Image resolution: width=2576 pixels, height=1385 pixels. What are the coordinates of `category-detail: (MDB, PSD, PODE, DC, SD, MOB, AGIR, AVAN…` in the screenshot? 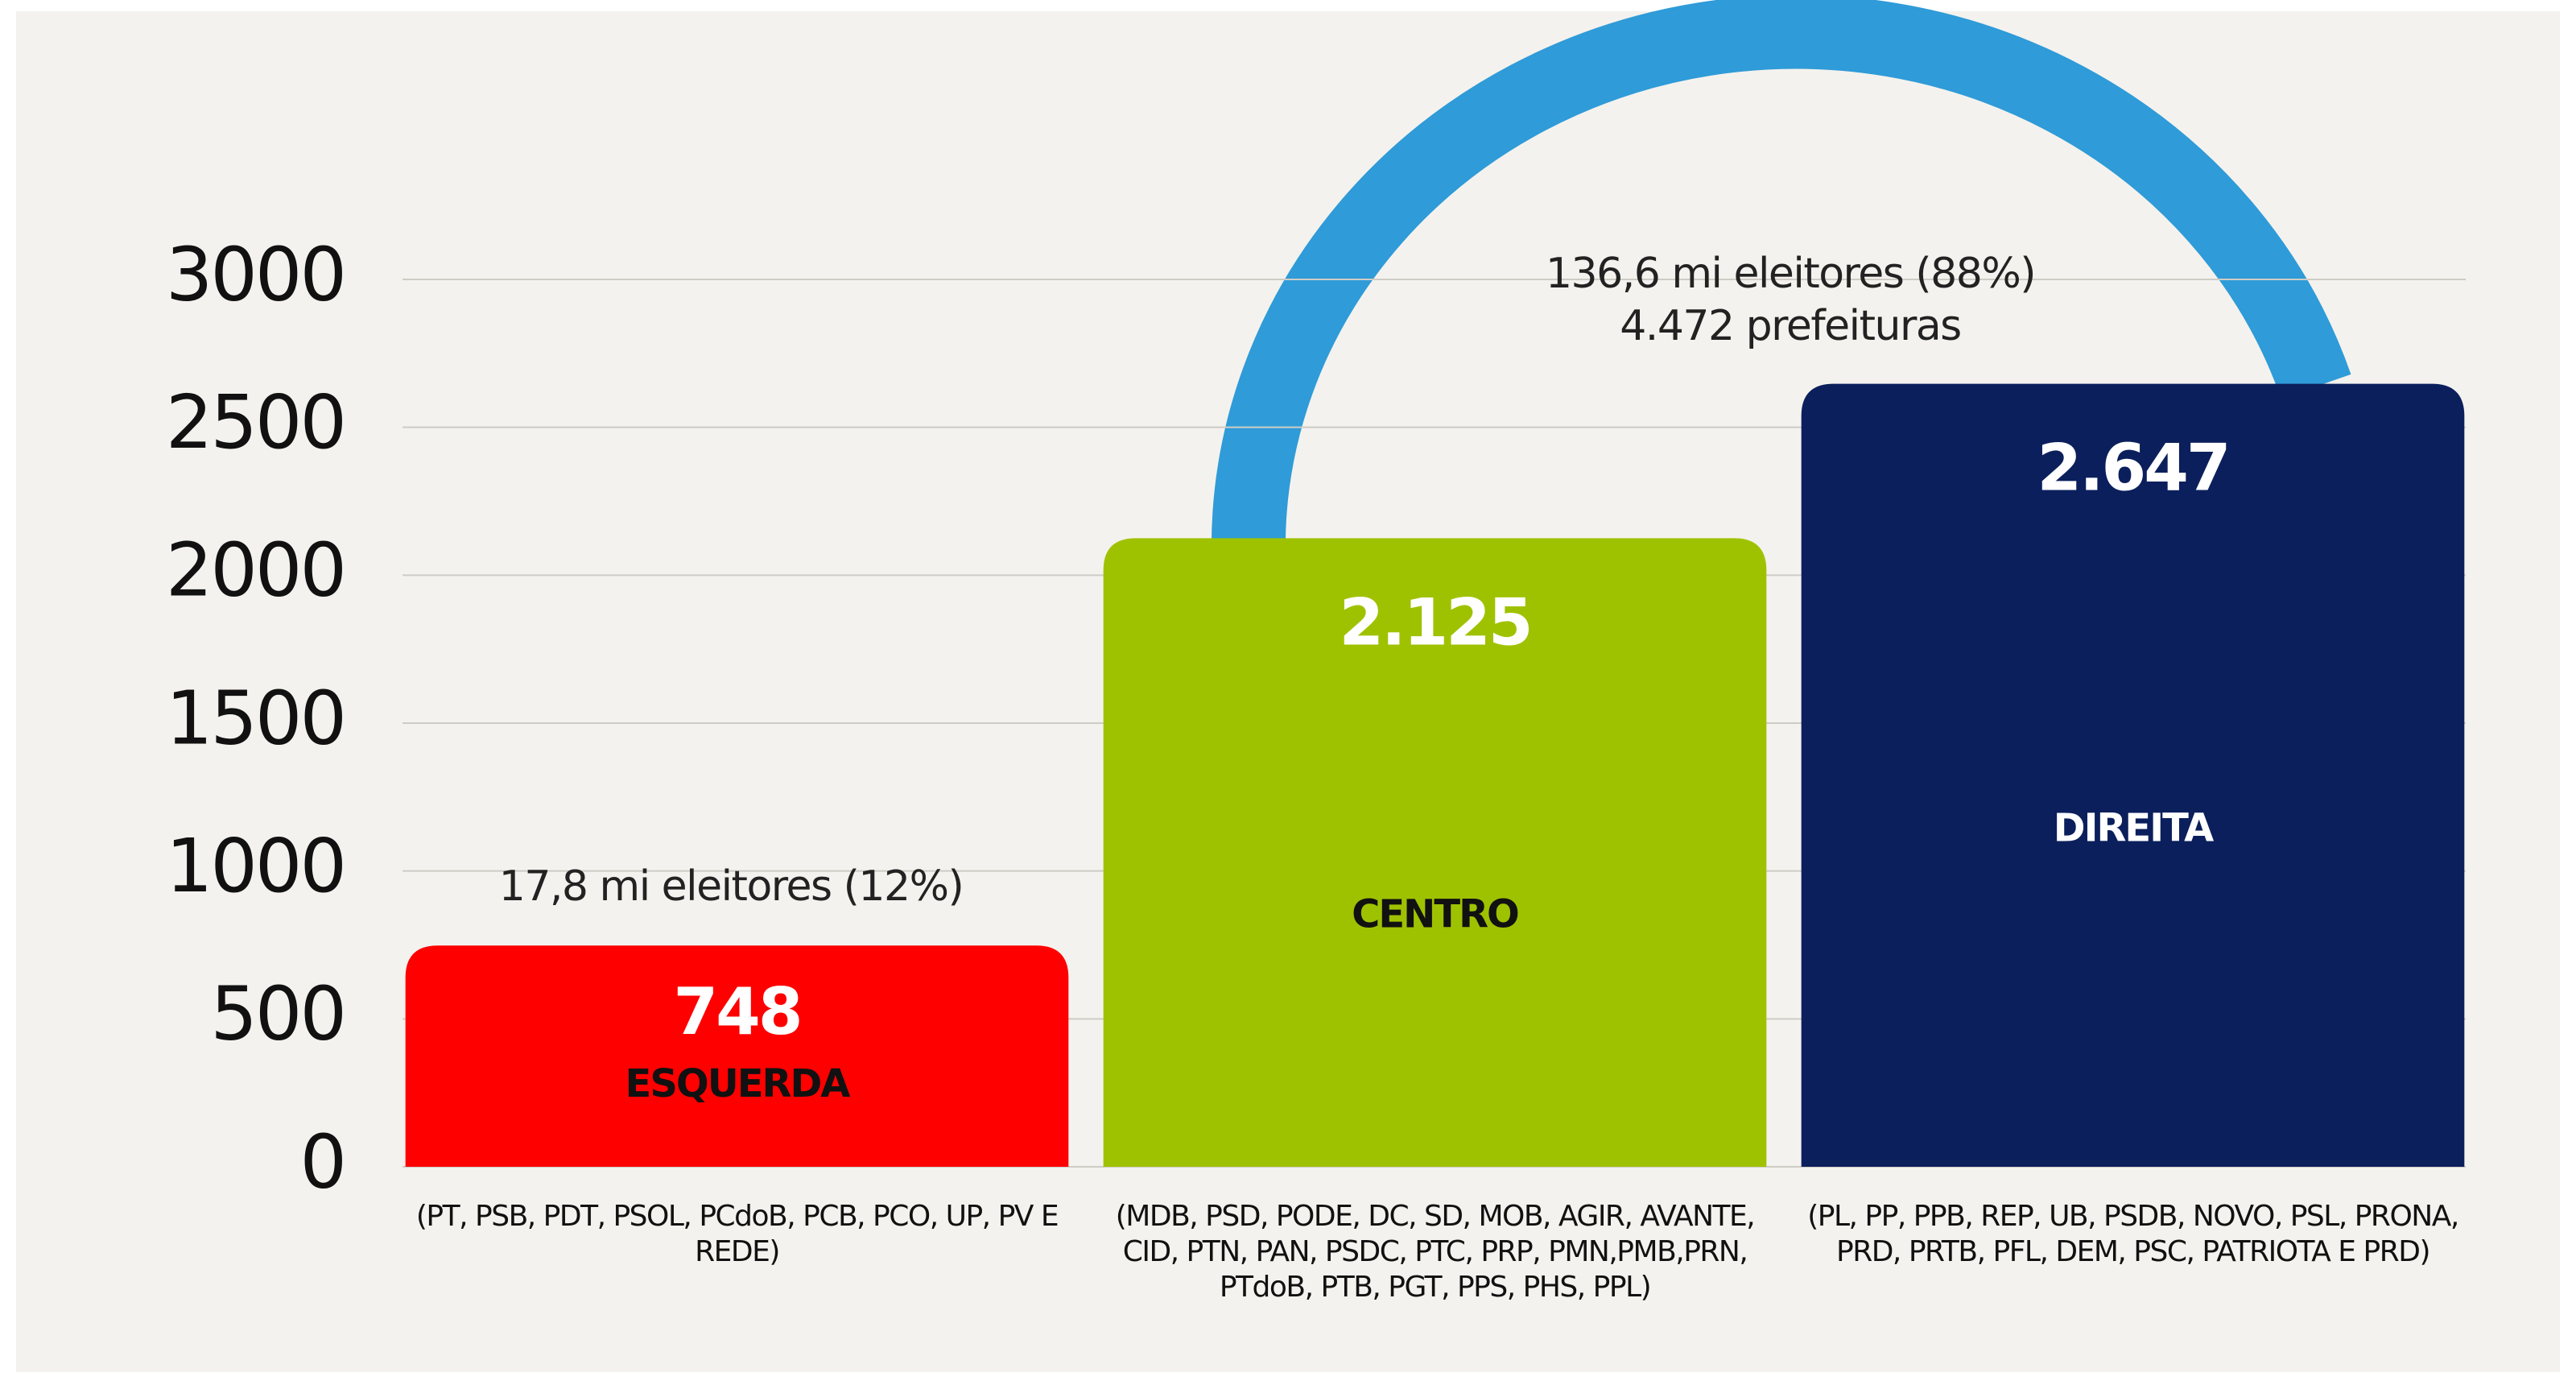 It's located at (1435, 1252).